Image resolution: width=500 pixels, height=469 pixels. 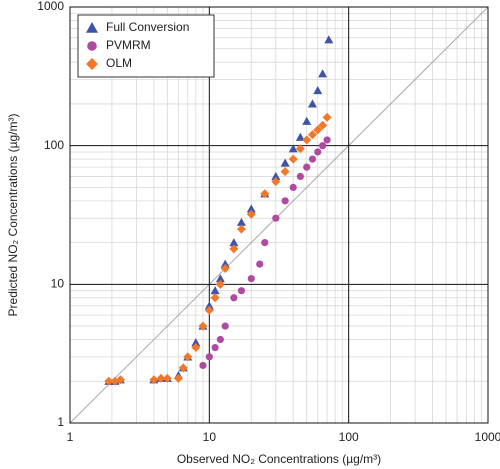 What do you see at coordinates (487, 437) in the screenshot?
I see `x-tick-label: 1000` at bounding box center [487, 437].